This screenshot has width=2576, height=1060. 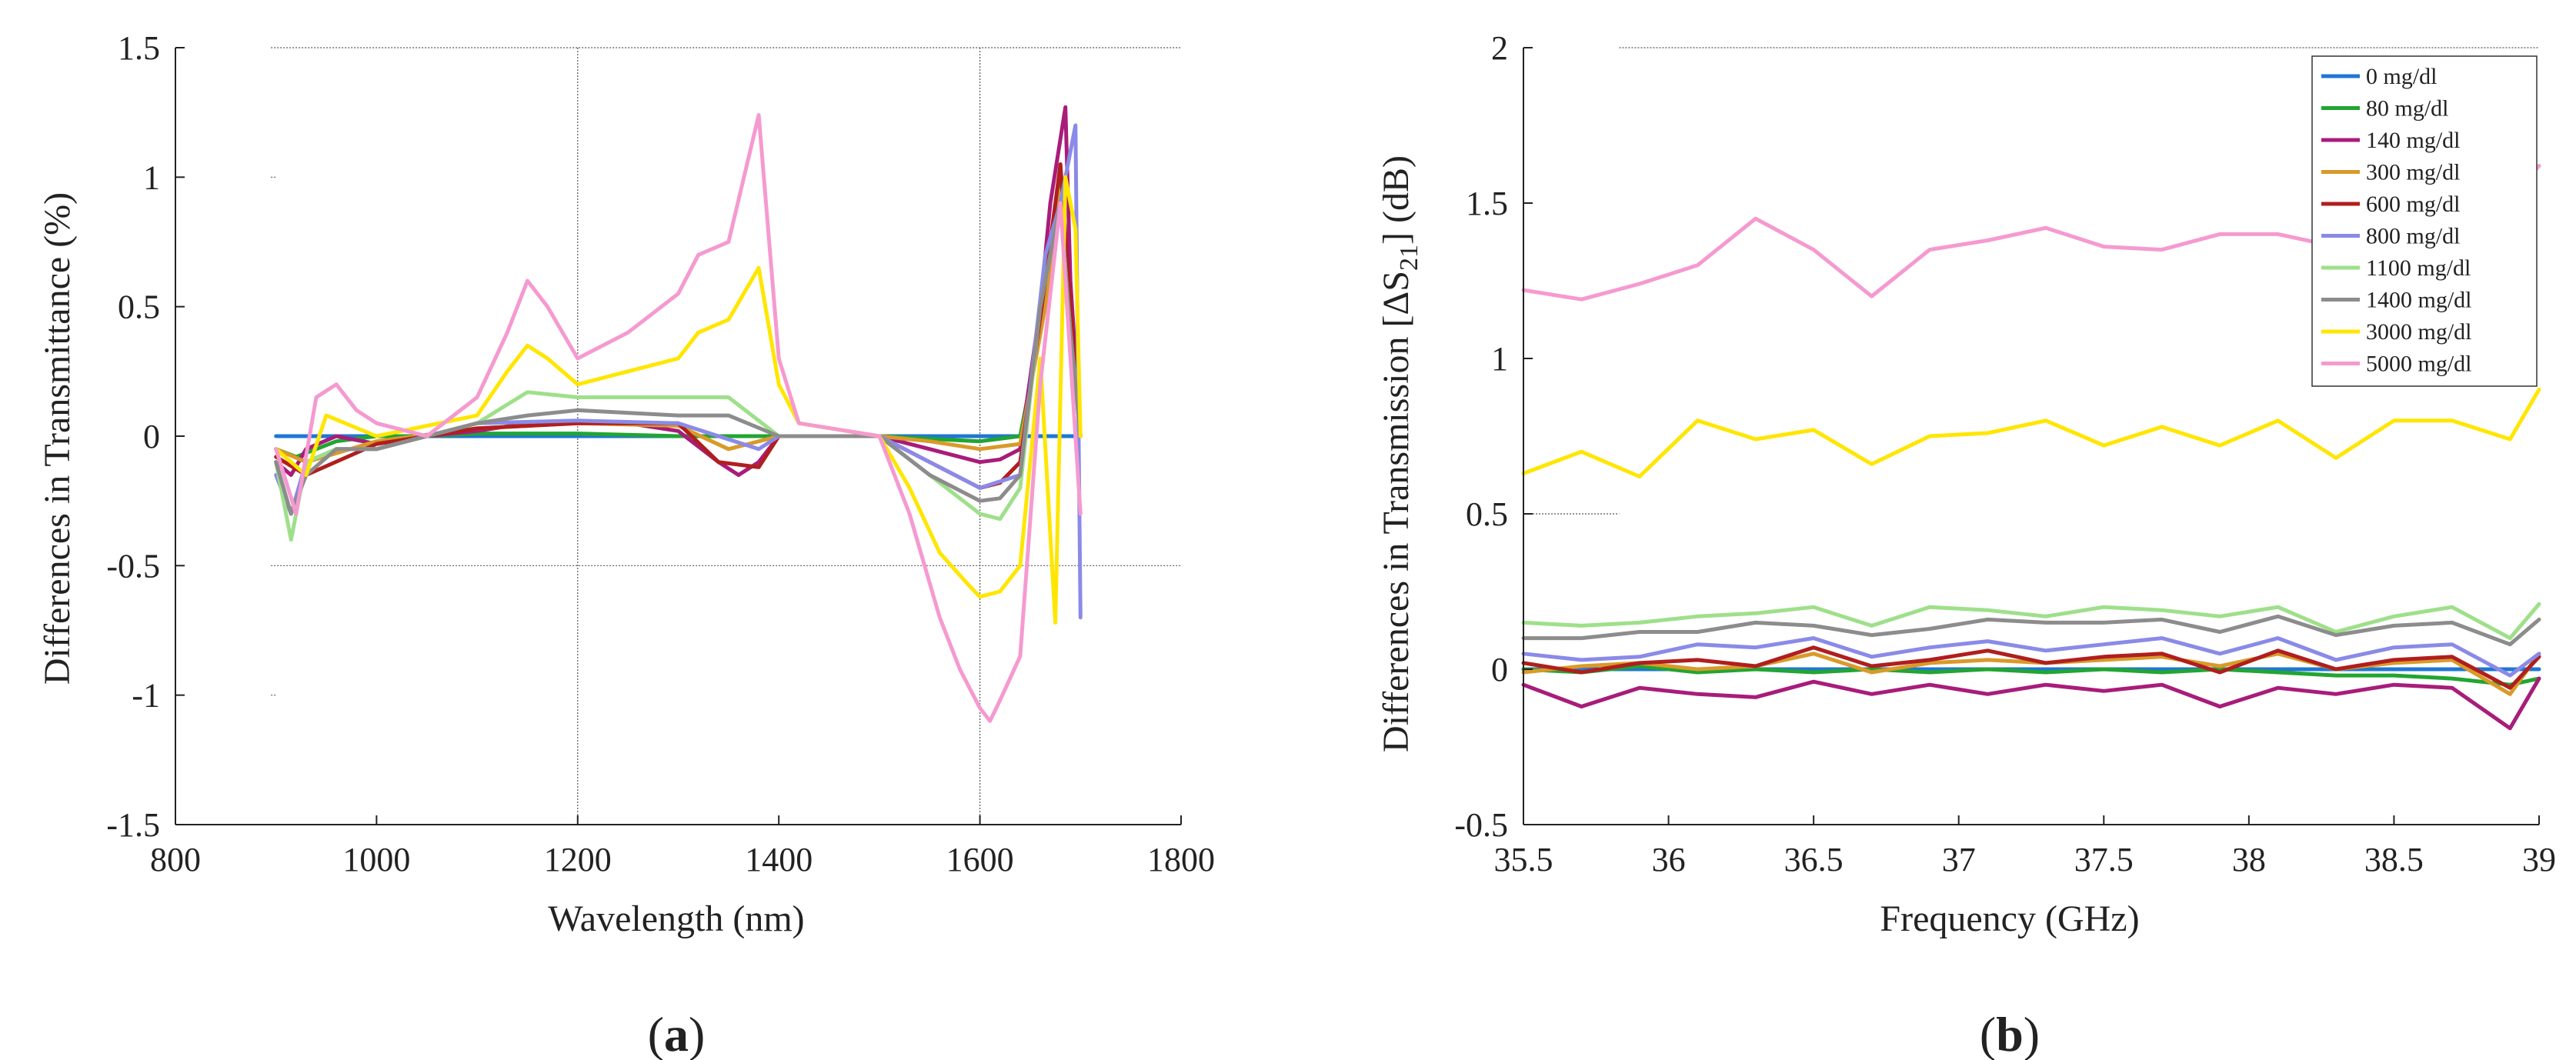 I want to click on panel-a-label-letter: a, so click(x=676, y=1033).